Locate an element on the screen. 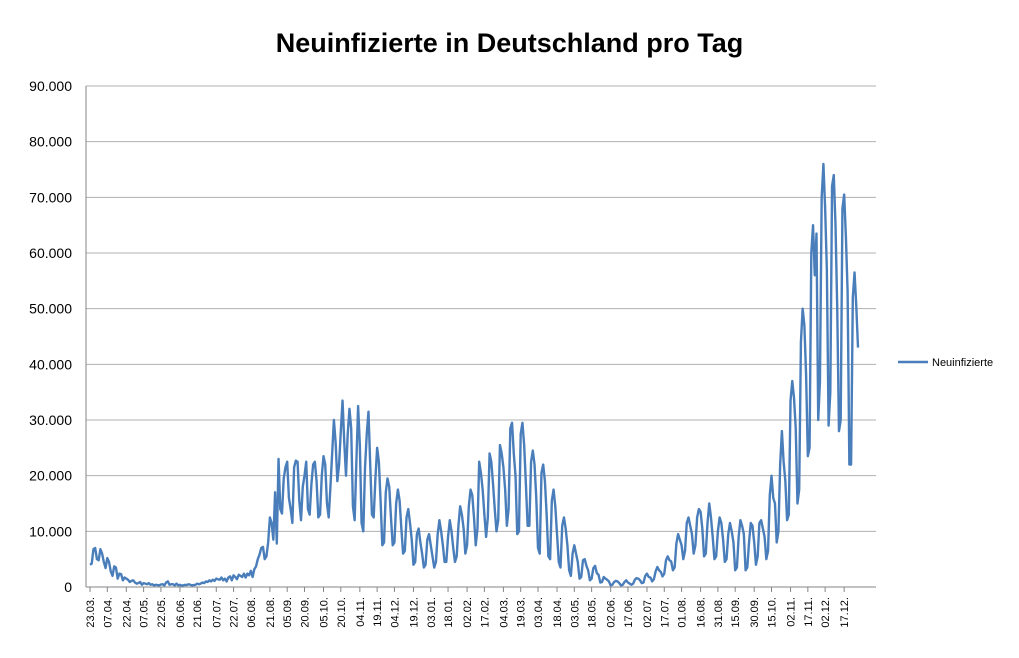 The image size is (1019, 658). x-tick-label: 20.09. is located at coordinates (305, 612).